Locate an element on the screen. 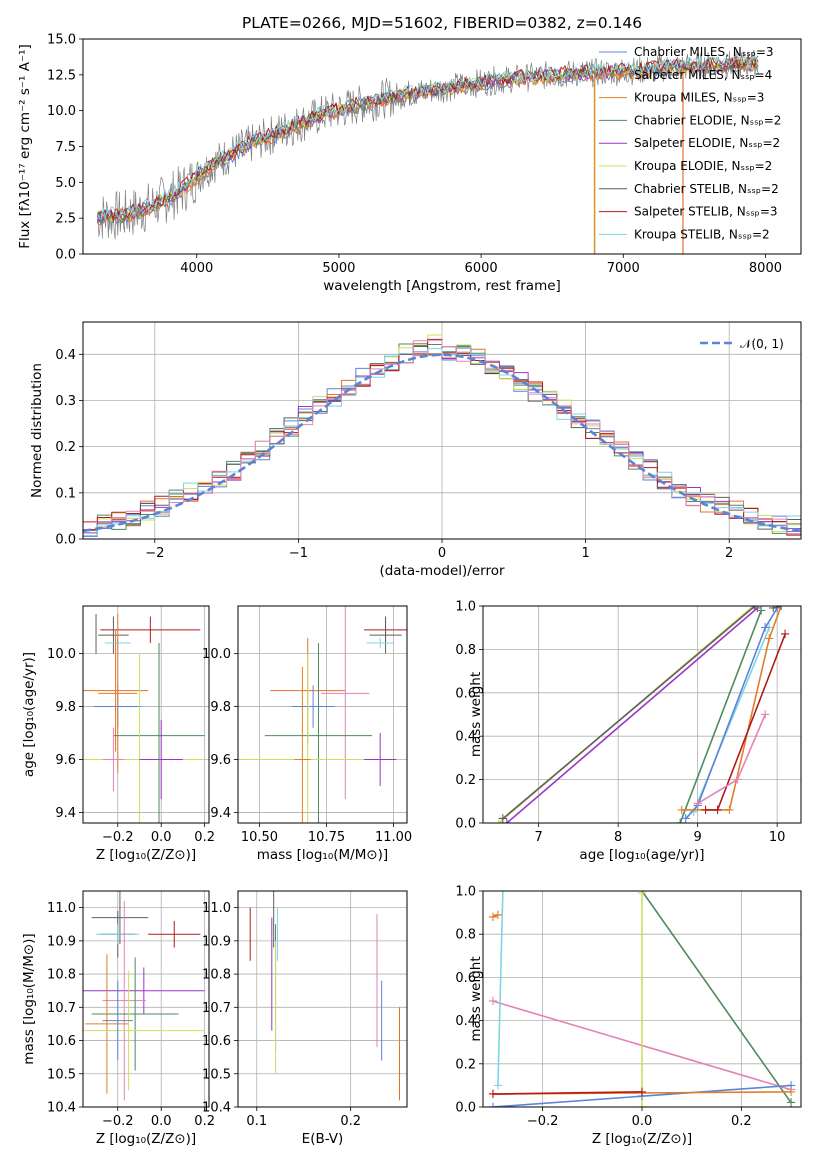  legend-entry: Kroupa MILES, Nₛₛₚ=3 is located at coordinates (699, 98).